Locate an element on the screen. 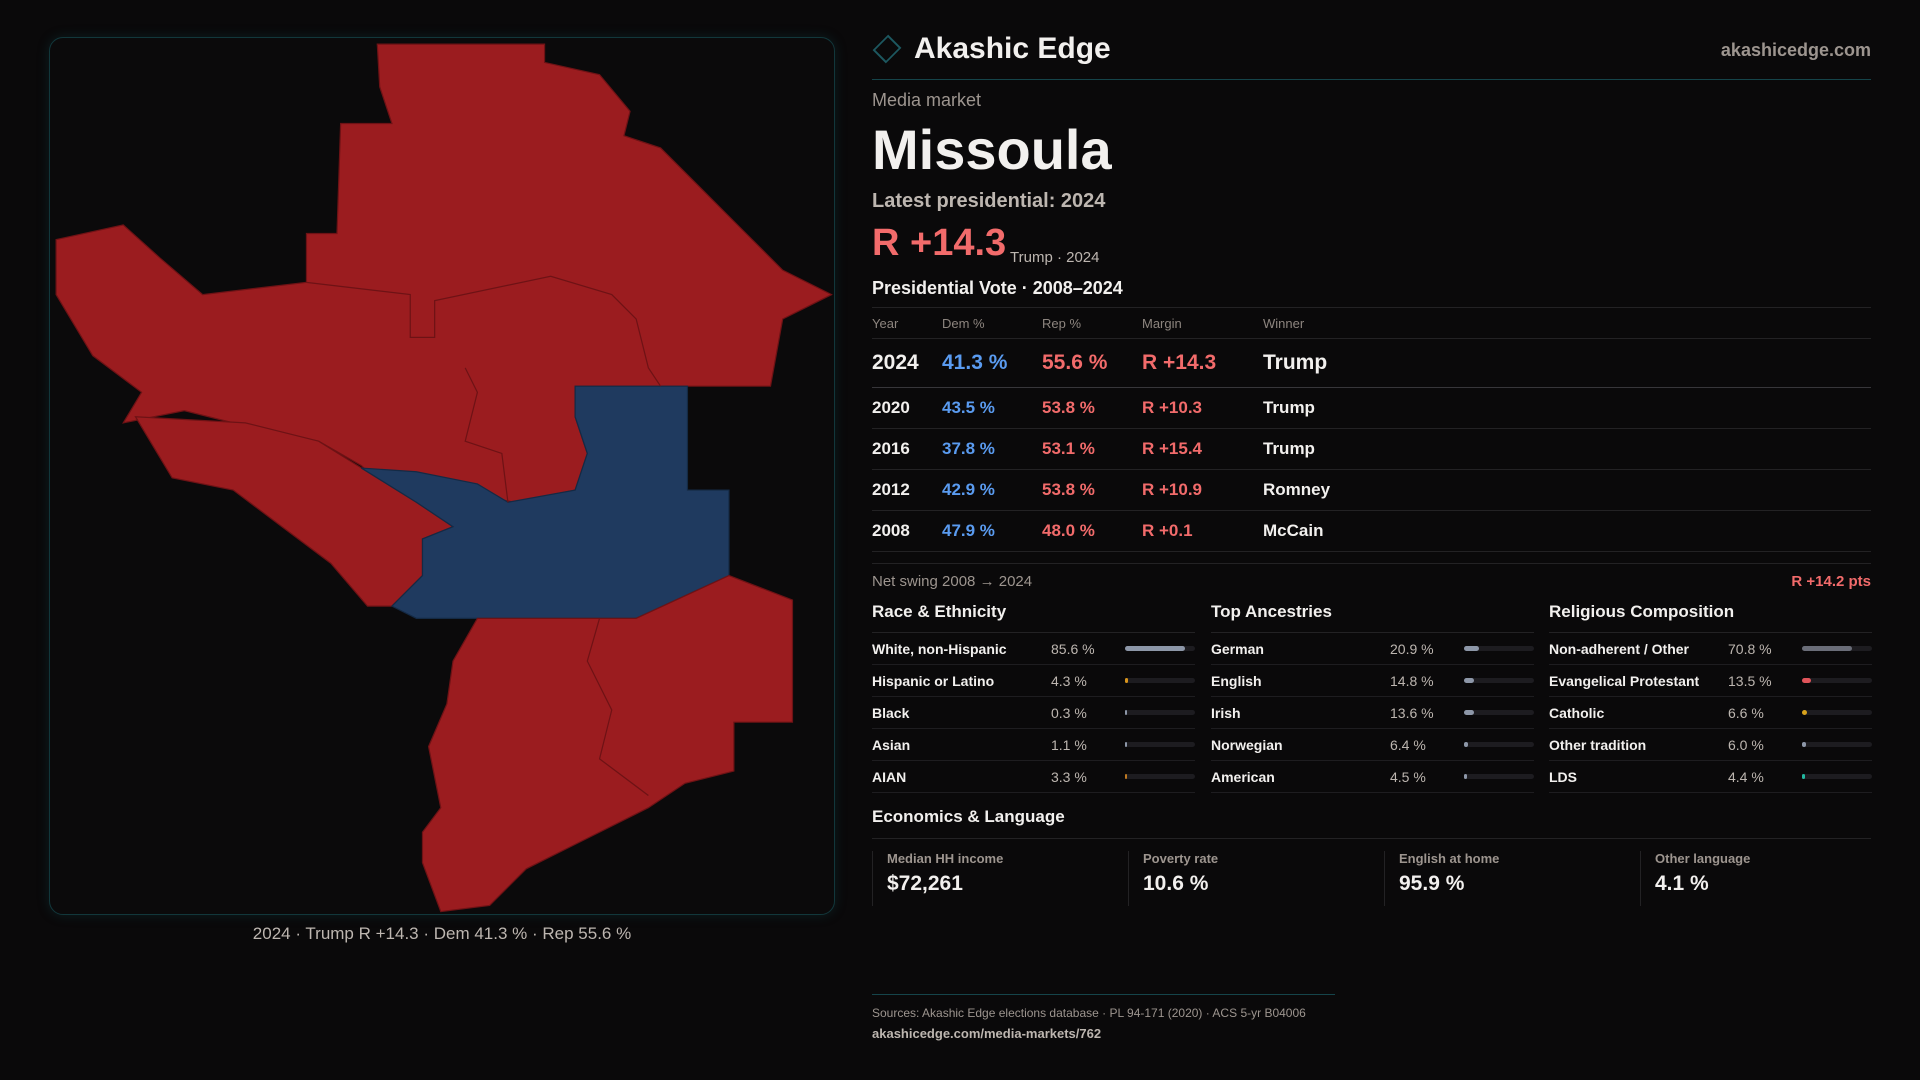  brand-name: Akashic Edge is located at coordinates (1012, 48).